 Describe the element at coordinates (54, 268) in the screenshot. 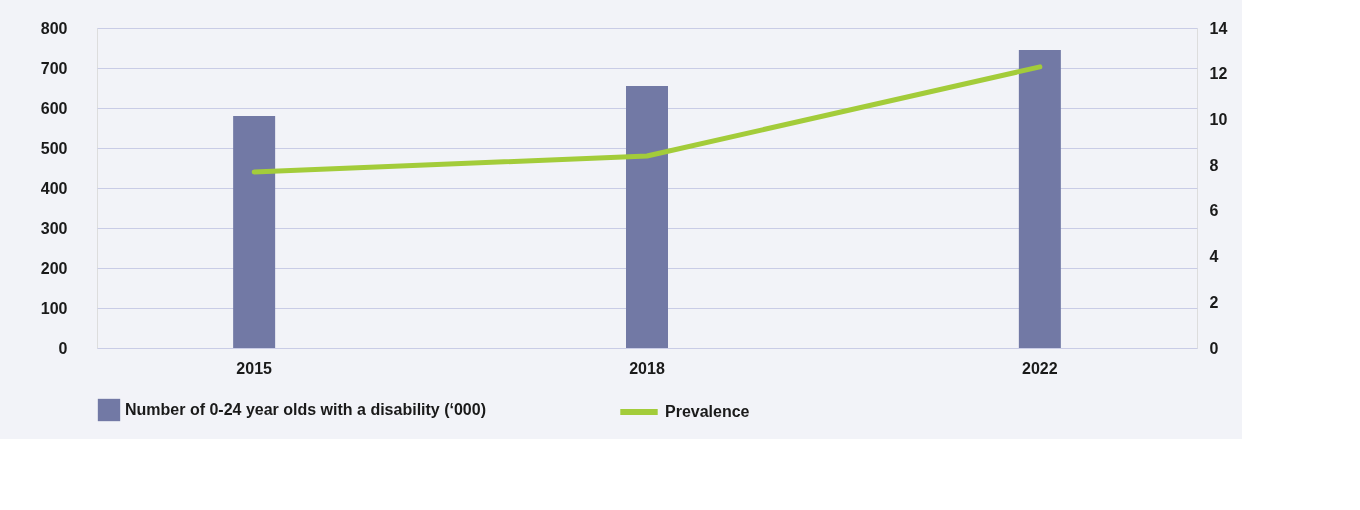

I see `y-tick-label: 200` at that location.